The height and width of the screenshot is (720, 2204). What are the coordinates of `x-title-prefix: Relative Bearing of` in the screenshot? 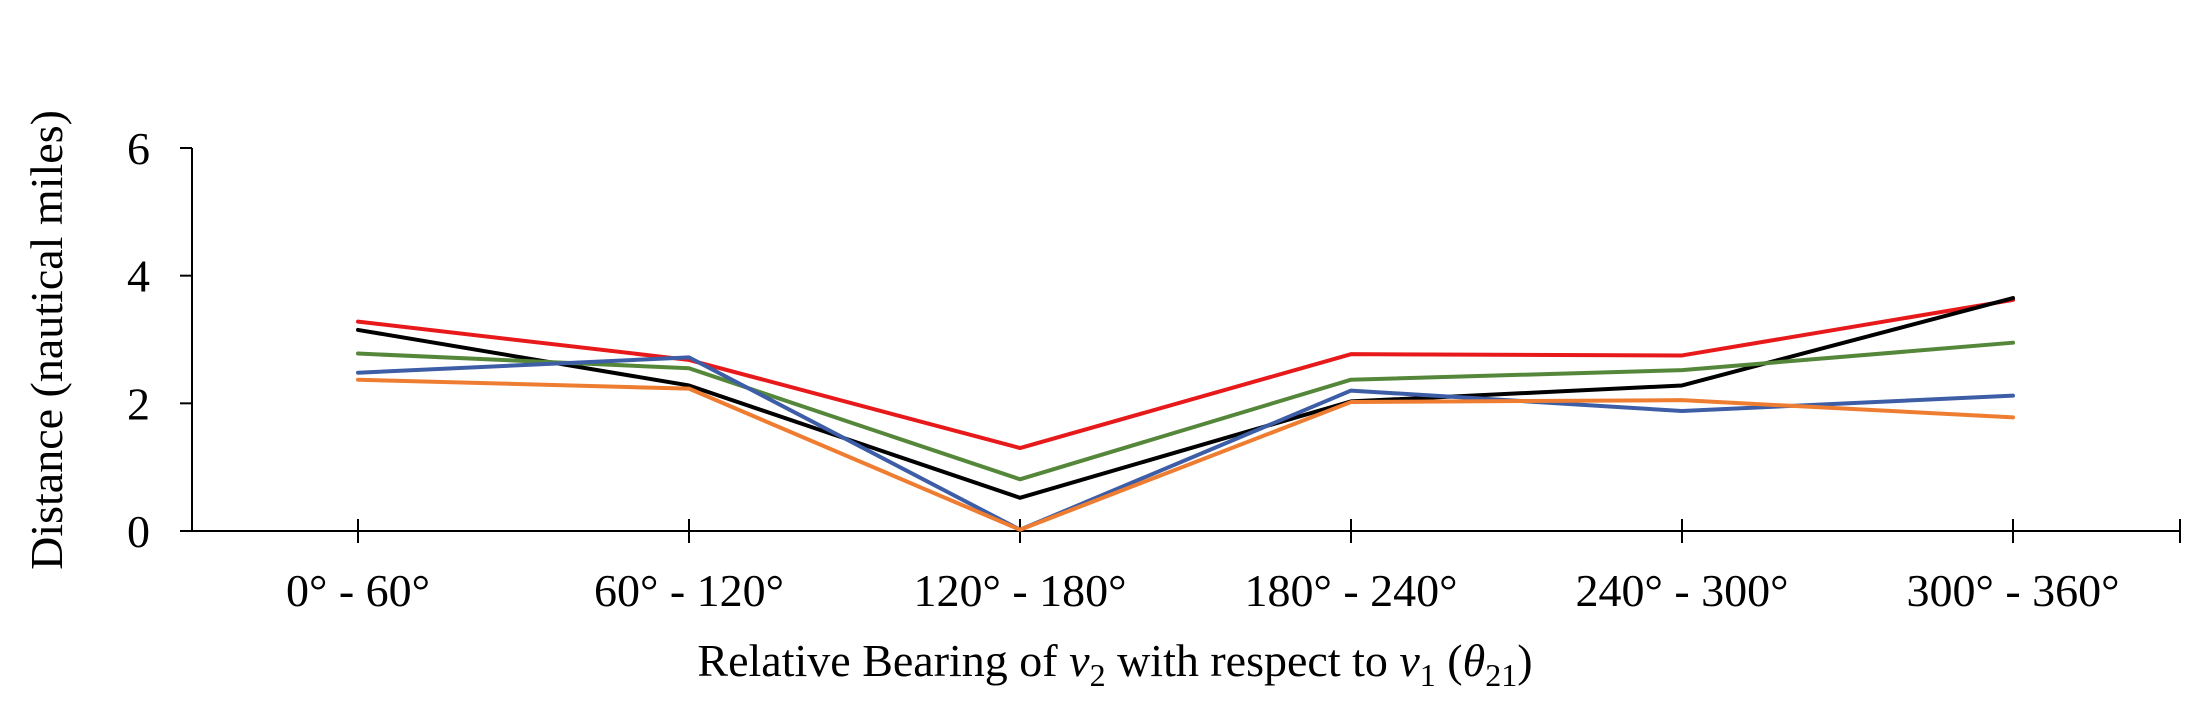 It's located at (883, 660).